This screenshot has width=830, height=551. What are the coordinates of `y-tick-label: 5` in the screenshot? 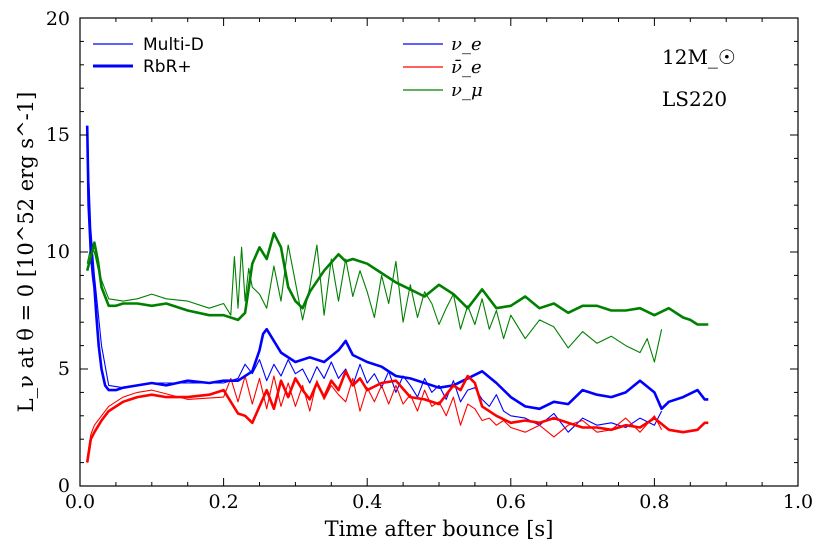 It's located at (64, 369).